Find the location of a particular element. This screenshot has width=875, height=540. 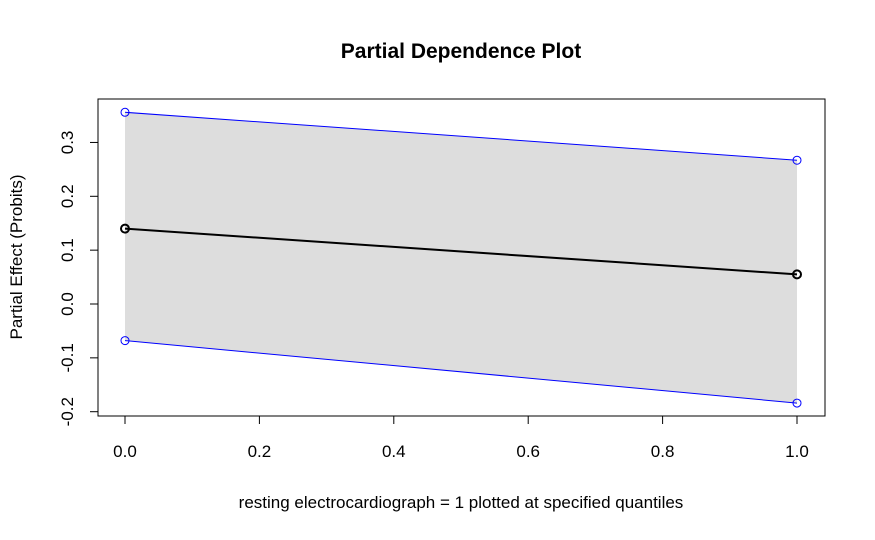

x-tick-label: 0.0 is located at coordinates (125, 451).